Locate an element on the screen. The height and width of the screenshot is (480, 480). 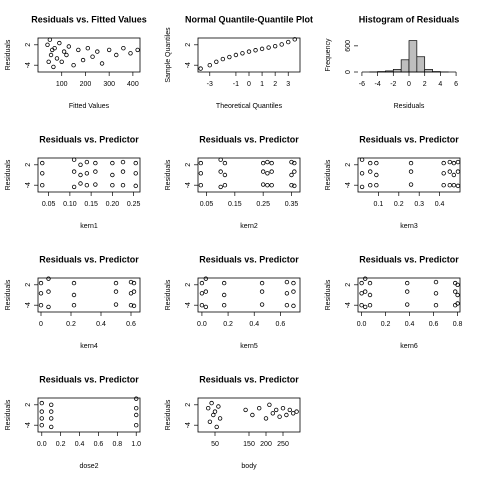
x-tick-label: 3 is located at coordinates (288, 84).